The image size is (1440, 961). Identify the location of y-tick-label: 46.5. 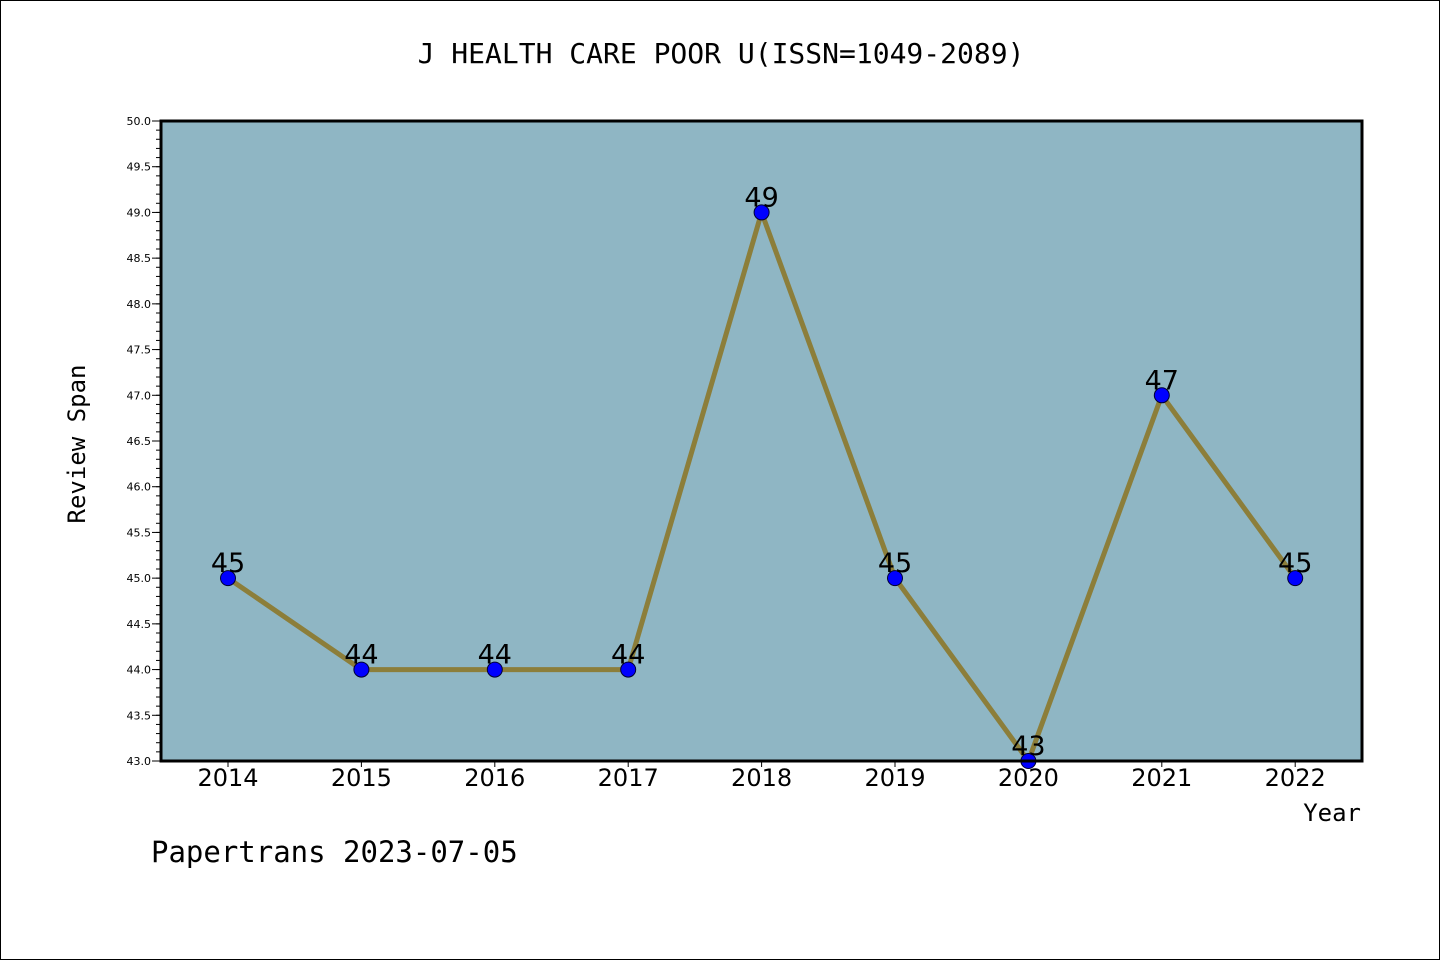
(139, 441).